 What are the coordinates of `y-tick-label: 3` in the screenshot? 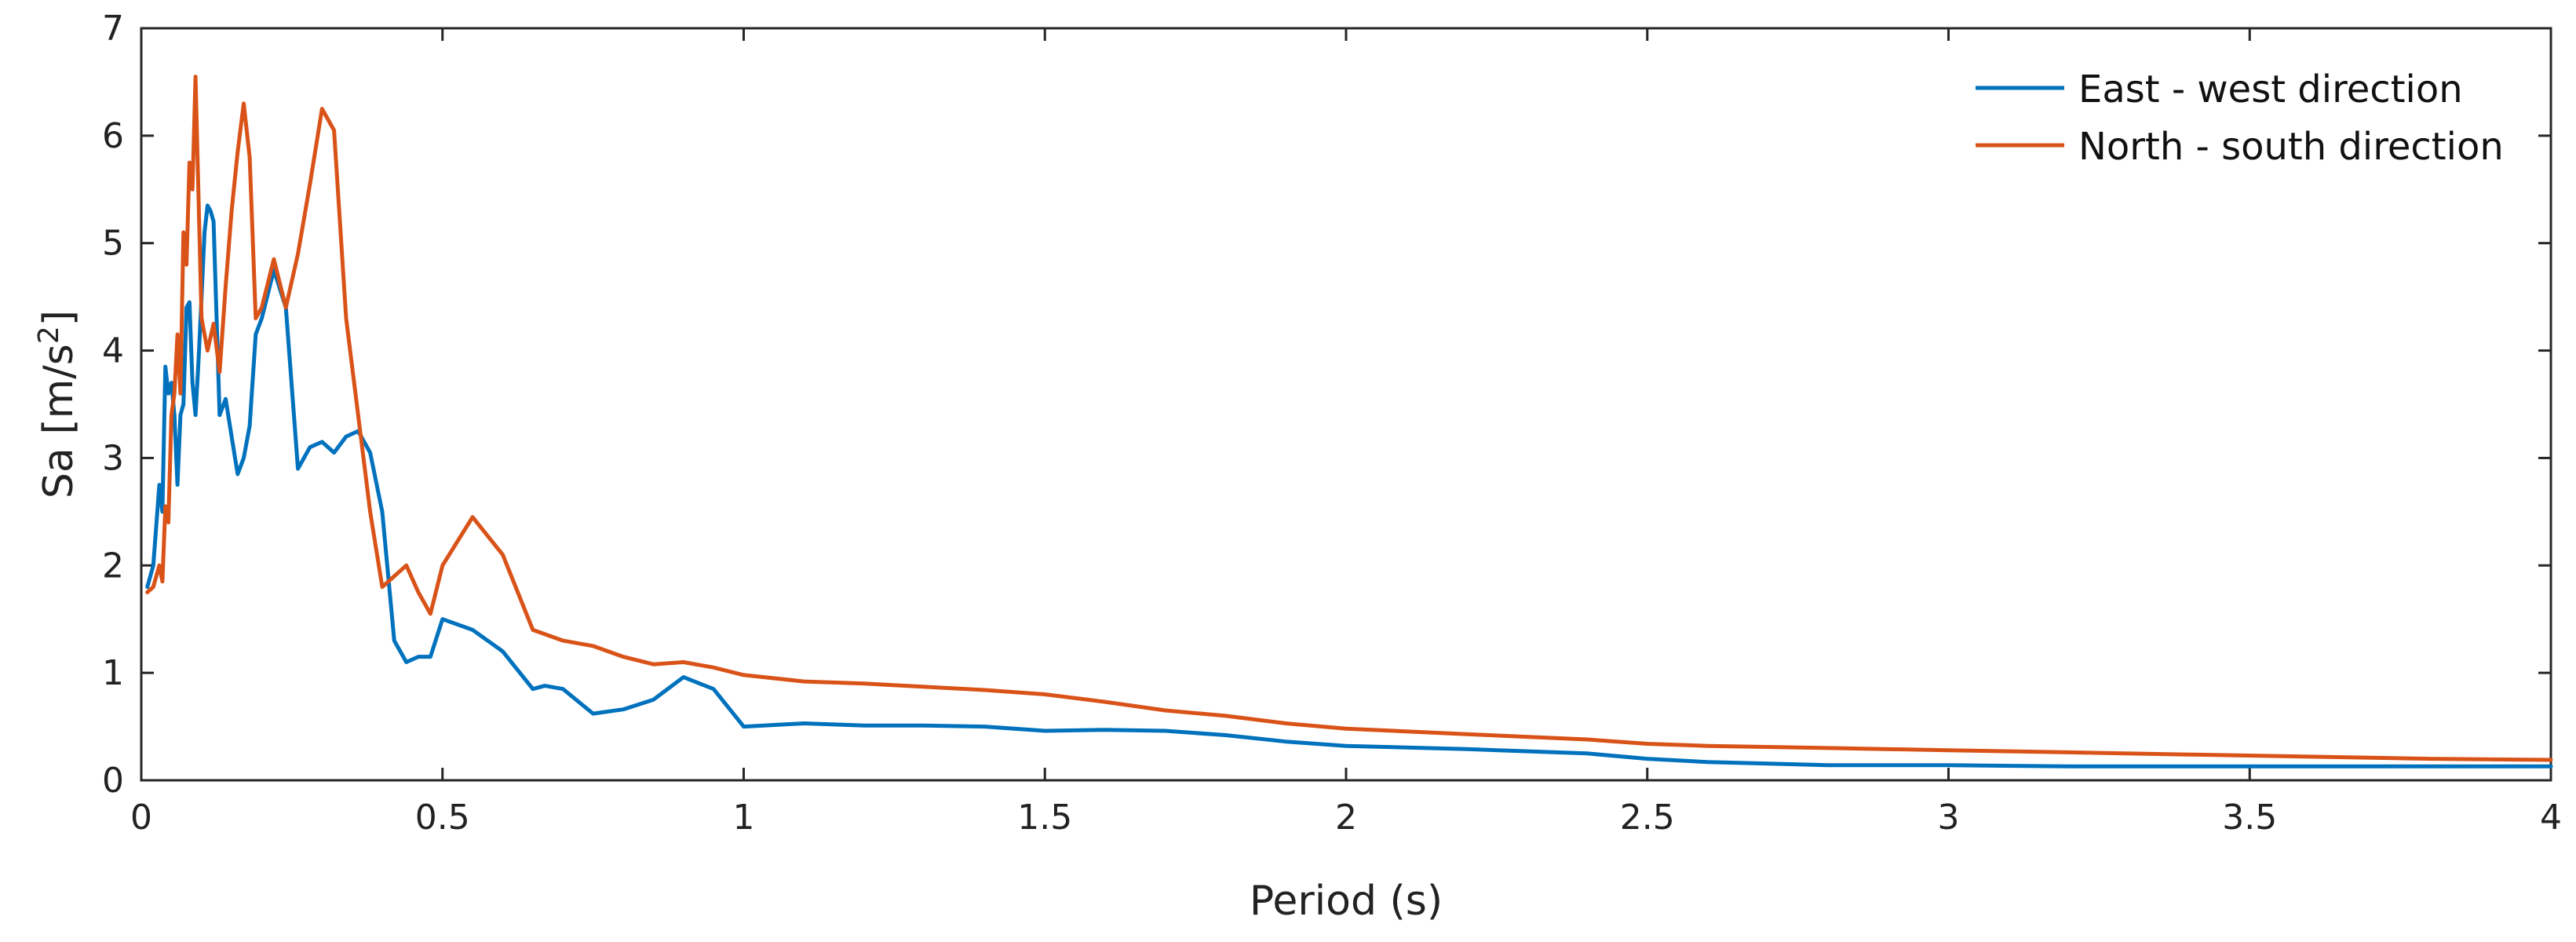 It's located at (113, 458).